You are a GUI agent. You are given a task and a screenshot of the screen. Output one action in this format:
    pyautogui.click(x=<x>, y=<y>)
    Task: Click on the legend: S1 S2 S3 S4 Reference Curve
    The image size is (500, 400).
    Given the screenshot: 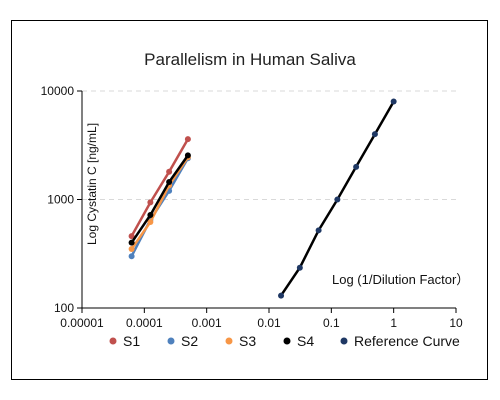 What is the action you would take?
    pyautogui.click(x=284, y=341)
    